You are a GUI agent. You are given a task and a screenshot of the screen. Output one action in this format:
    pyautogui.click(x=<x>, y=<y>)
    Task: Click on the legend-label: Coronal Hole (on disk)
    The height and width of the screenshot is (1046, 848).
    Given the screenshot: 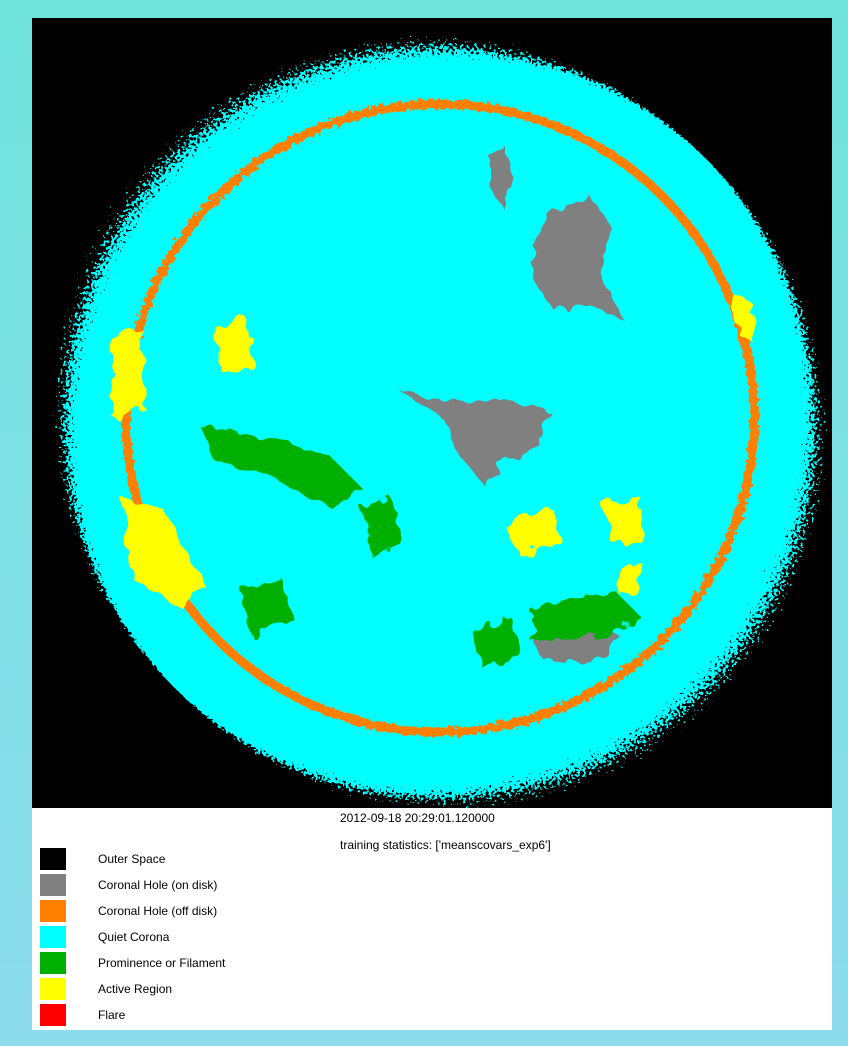 What is the action you would take?
    pyautogui.click(x=158, y=885)
    